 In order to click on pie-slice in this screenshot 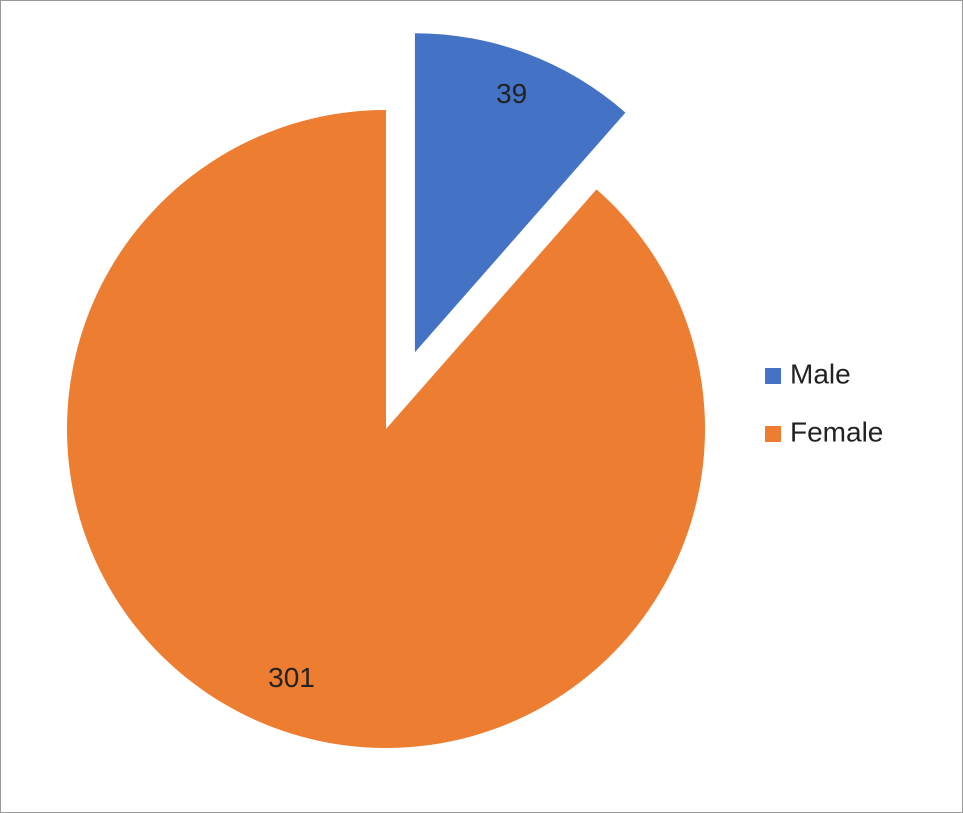, I will do `click(520, 193)`.